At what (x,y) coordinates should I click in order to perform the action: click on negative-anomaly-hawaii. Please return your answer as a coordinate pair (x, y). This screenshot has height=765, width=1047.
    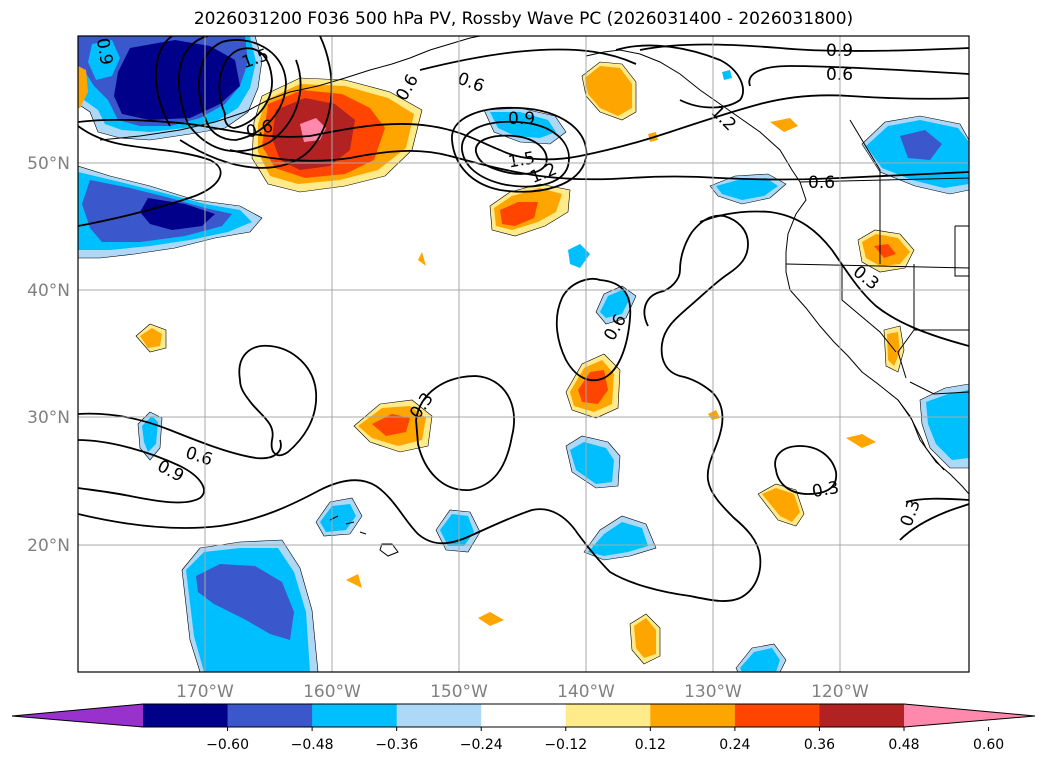
    Looking at the image, I should click on (339, 517).